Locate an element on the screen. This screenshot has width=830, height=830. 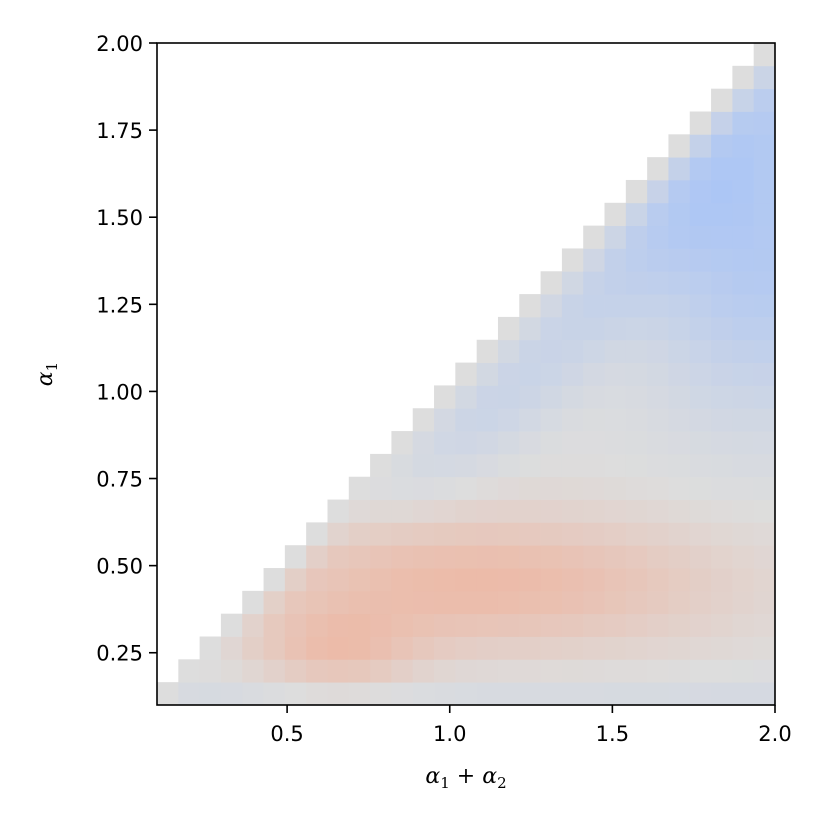
y-tick-label: 1.75 is located at coordinates (119, 131).